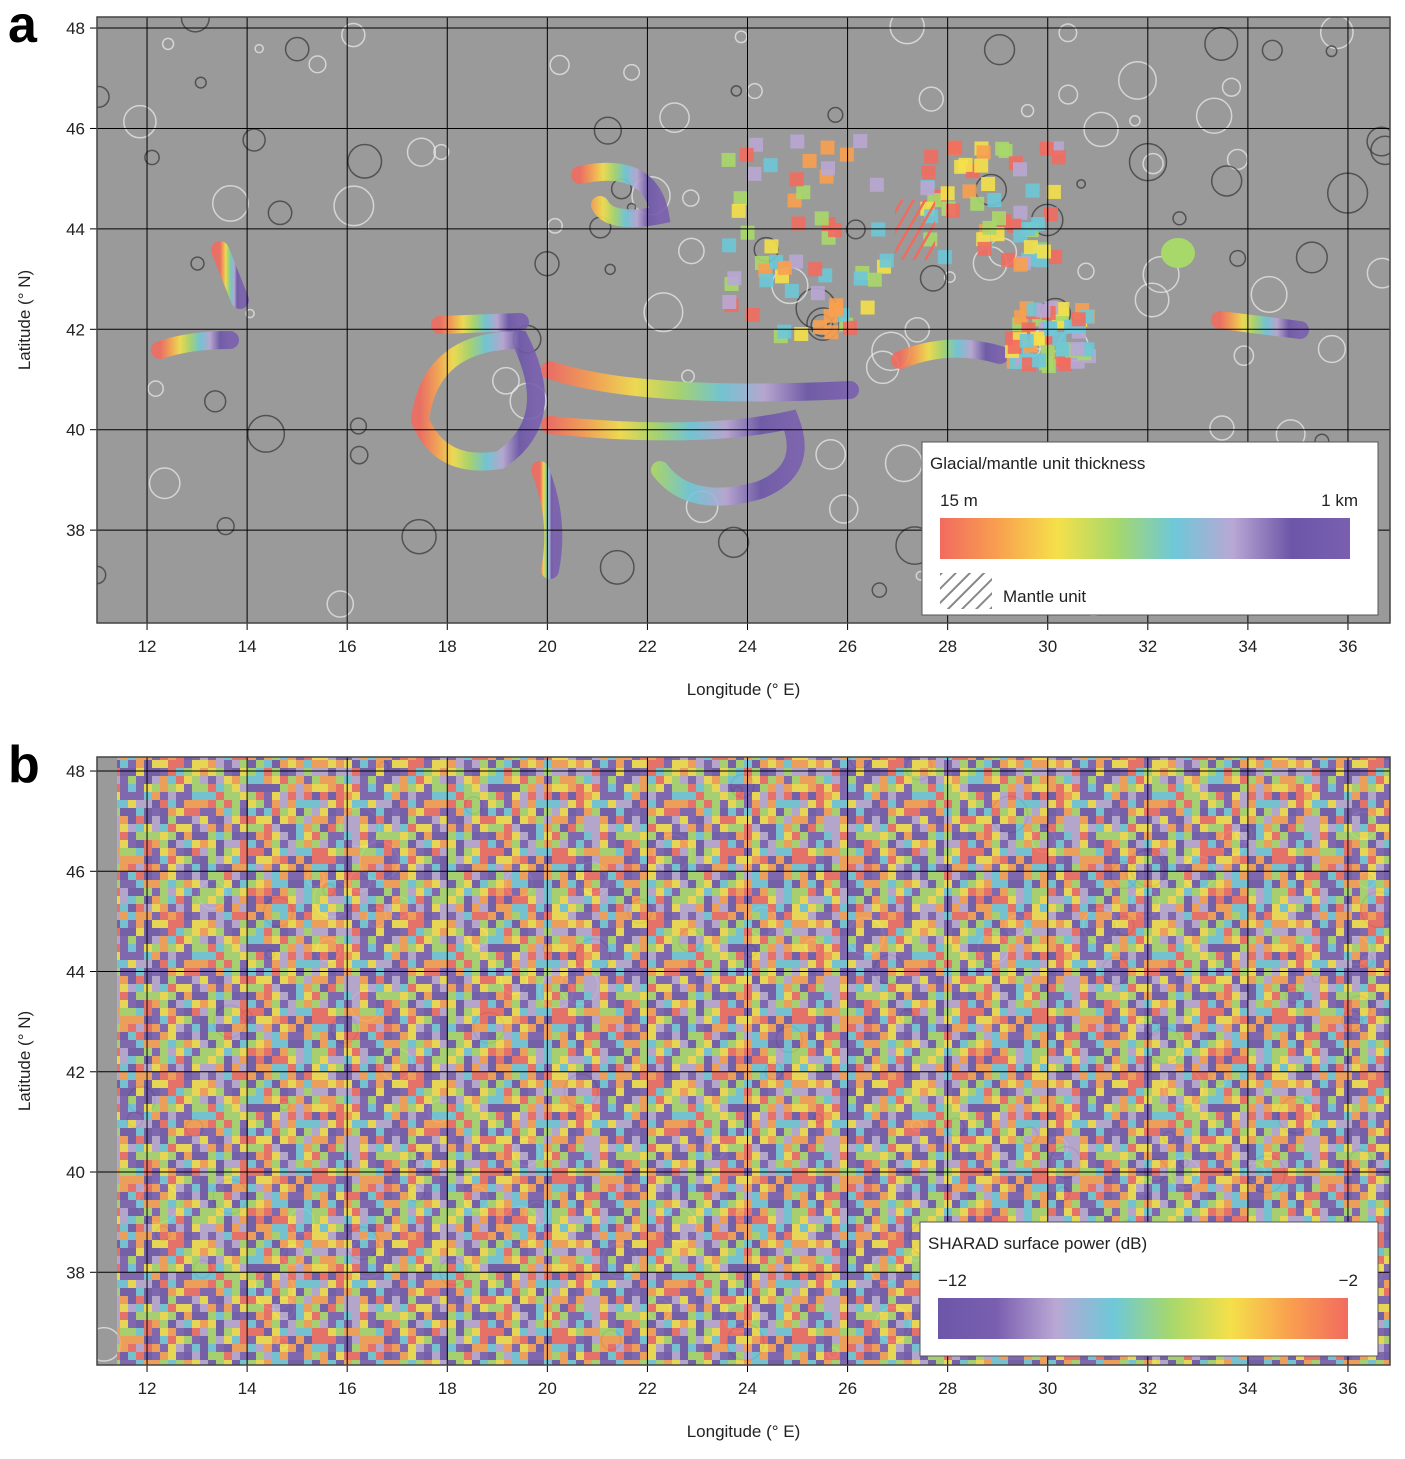 This screenshot has height=1459, width=1405. What do you see at coordinates (1037, 1243) in the screenshot?
I see `legend-title: SHARAD surface power (dB)` at bounding box center [1037, 1243].